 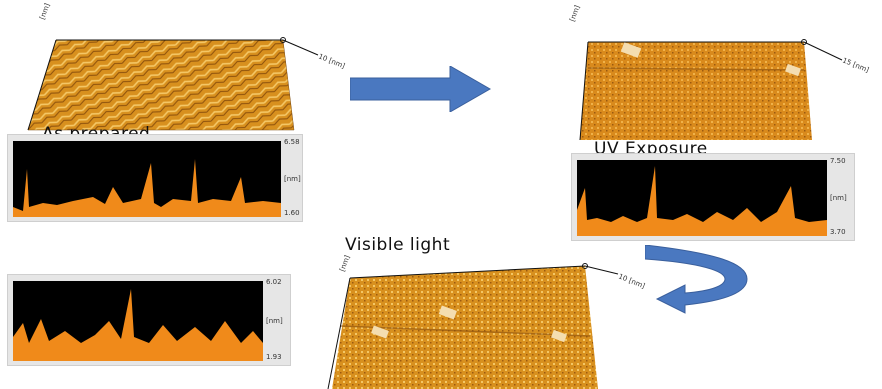 I want to click on caption-visible-light: Visible light, so click(x=398, y=245).